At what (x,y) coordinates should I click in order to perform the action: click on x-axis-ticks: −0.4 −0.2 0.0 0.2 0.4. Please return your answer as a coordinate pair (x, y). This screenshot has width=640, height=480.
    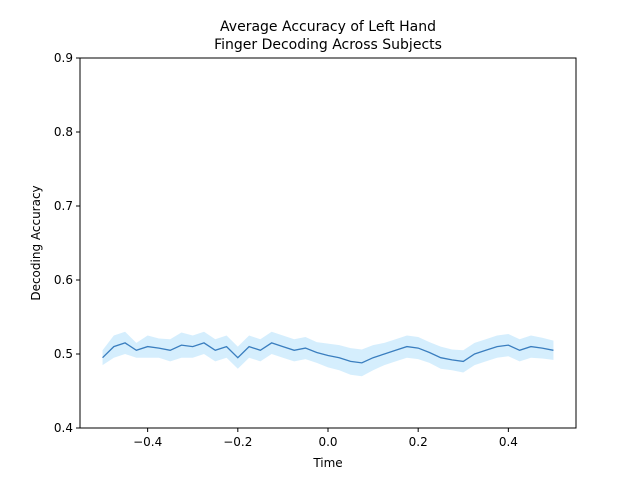
    Looking at the image, I should click on (325, 438).